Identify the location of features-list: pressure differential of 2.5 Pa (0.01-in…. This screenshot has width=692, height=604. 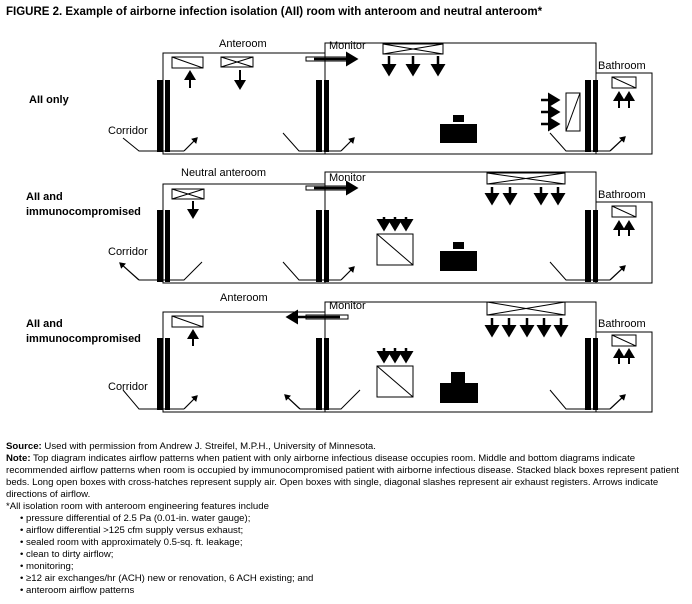
(346, 555).